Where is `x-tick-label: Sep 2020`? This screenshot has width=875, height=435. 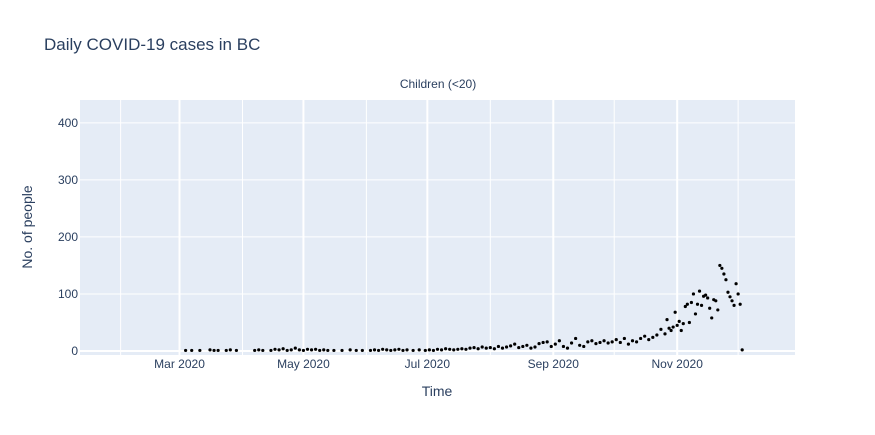 x-tick-label: Sep 2020 is located at coordinates (554, 364).